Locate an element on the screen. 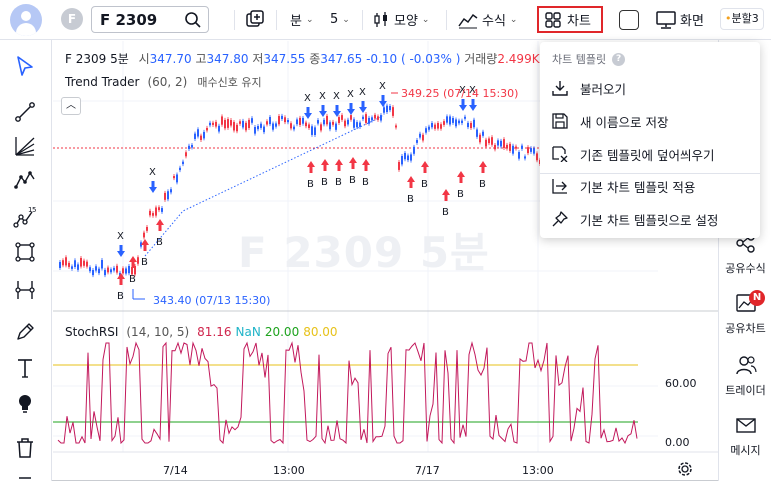  interval-unit-dropdown: 분 ⌄ is located at coordinates (302, 19).